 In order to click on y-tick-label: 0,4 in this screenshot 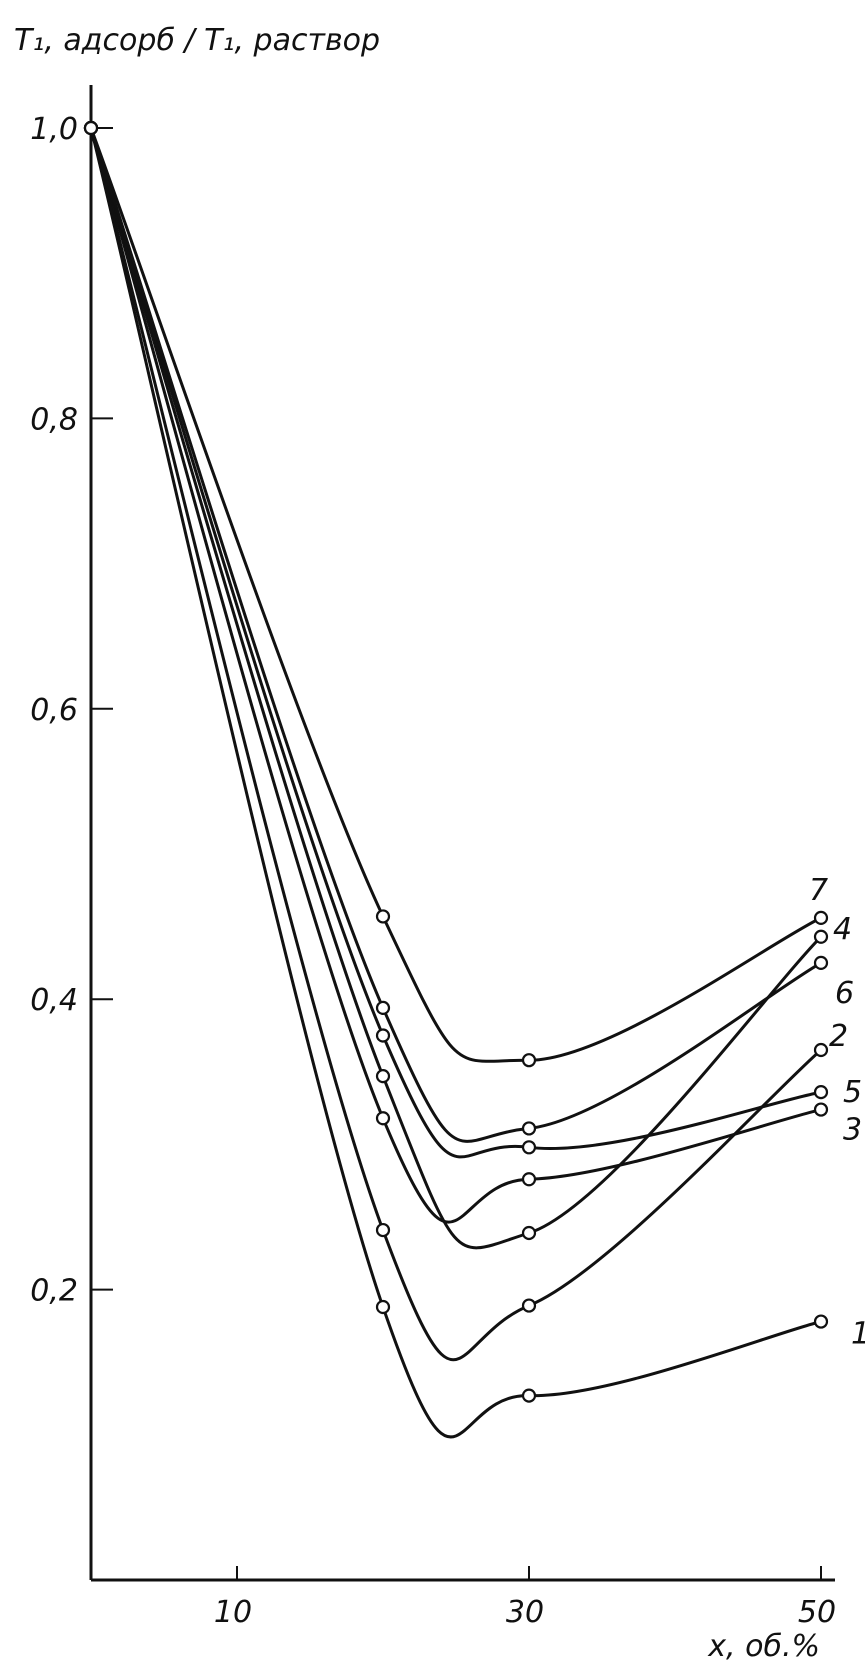, I will do `click(54, 1000)`.